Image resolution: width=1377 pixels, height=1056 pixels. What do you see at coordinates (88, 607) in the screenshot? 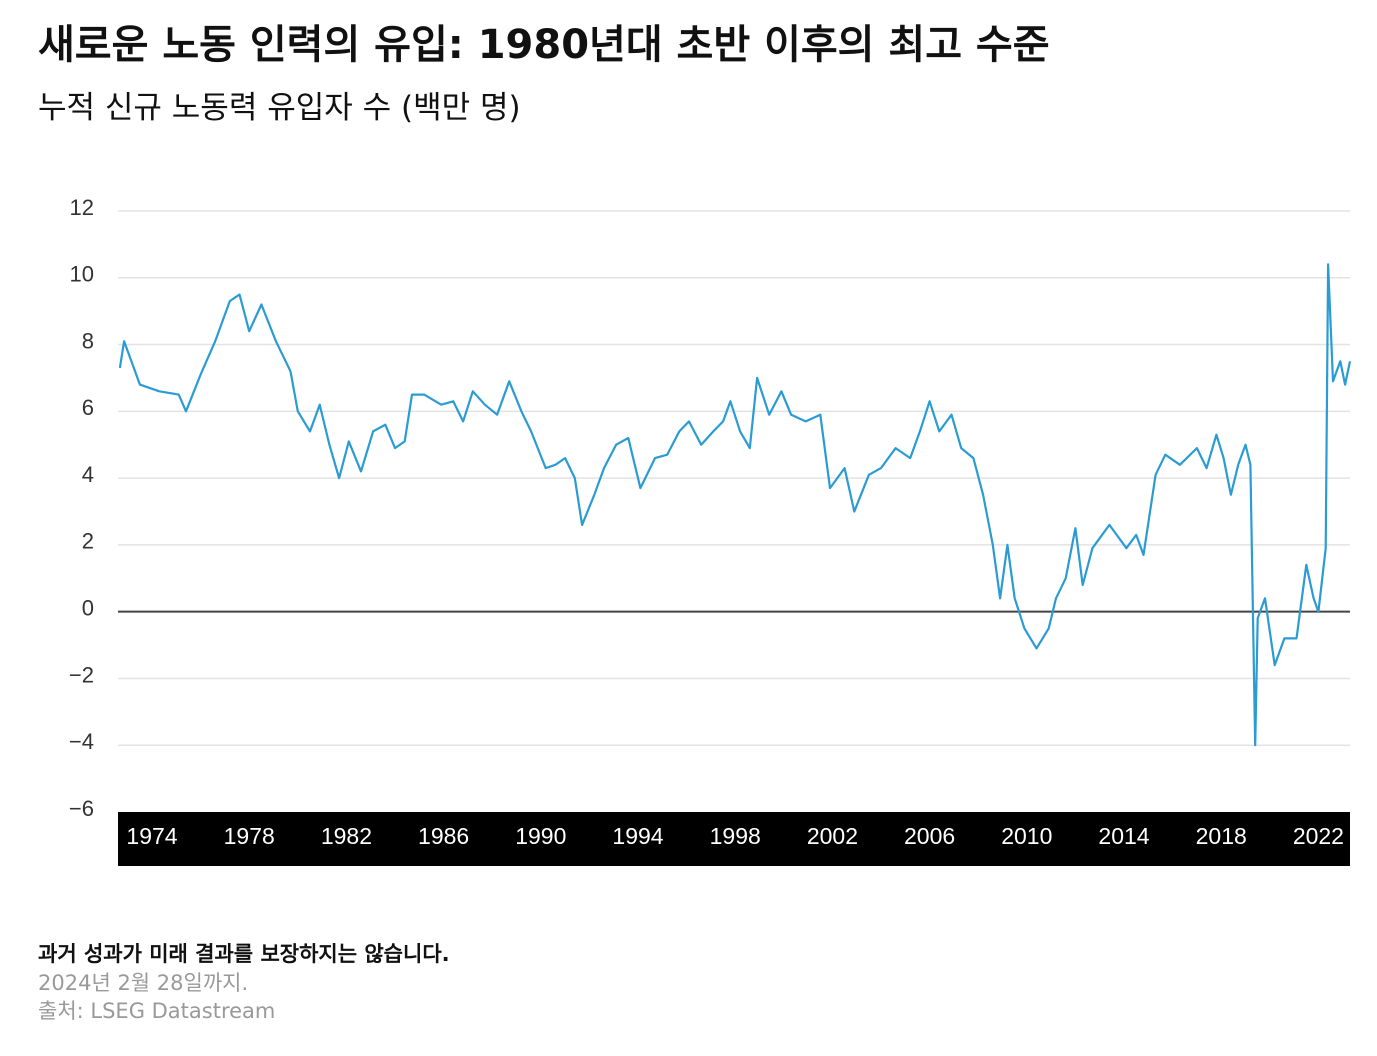
I see `y-tick-label: 0` at bounding box center [88, 607].